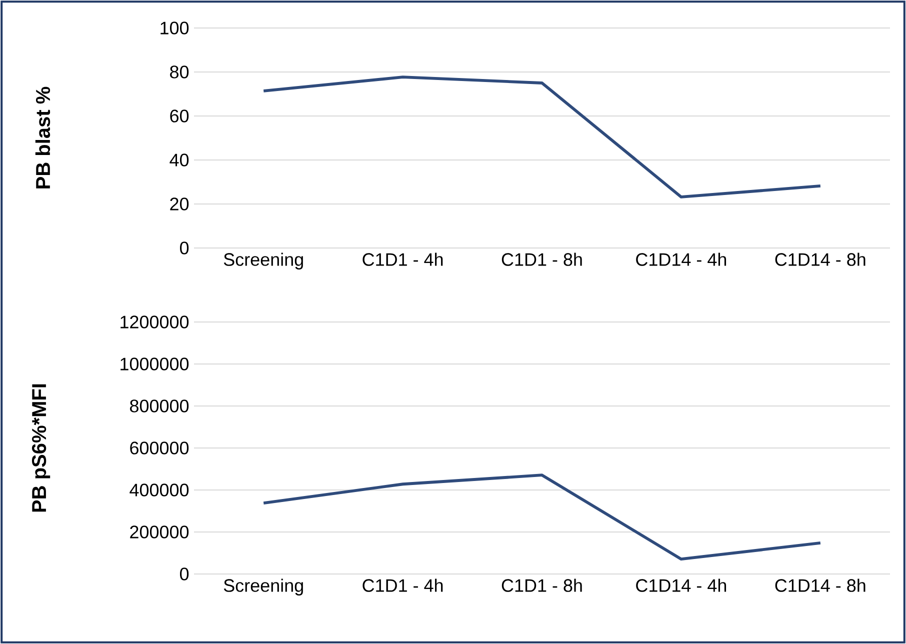  What do you see at coordinates (159, 532) in the screenshot?
I see `y-tick-label: 200000` at bounding box center [159, 532].